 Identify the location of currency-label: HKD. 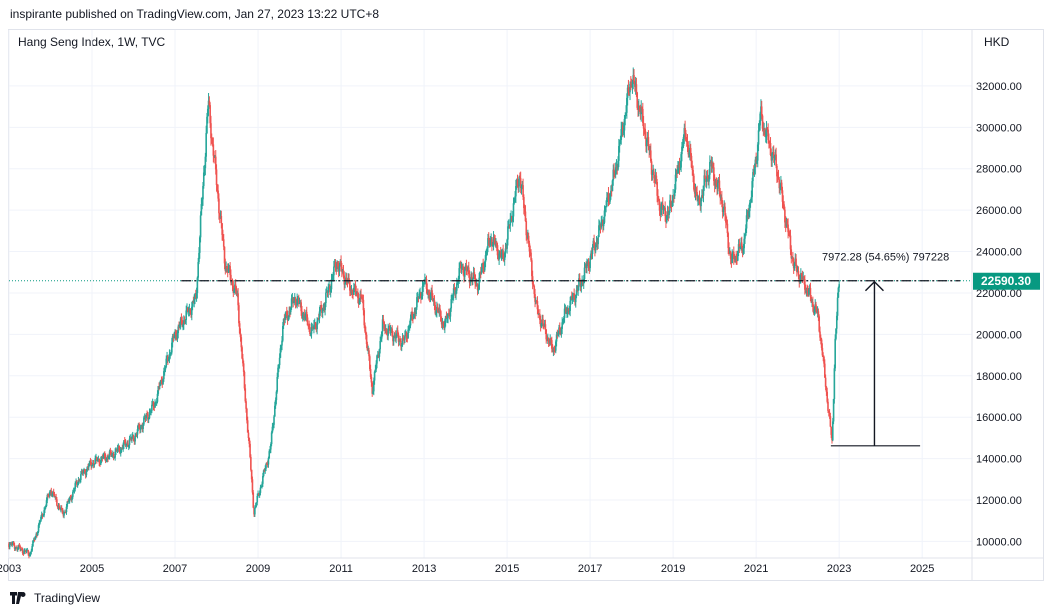
(997, 42).